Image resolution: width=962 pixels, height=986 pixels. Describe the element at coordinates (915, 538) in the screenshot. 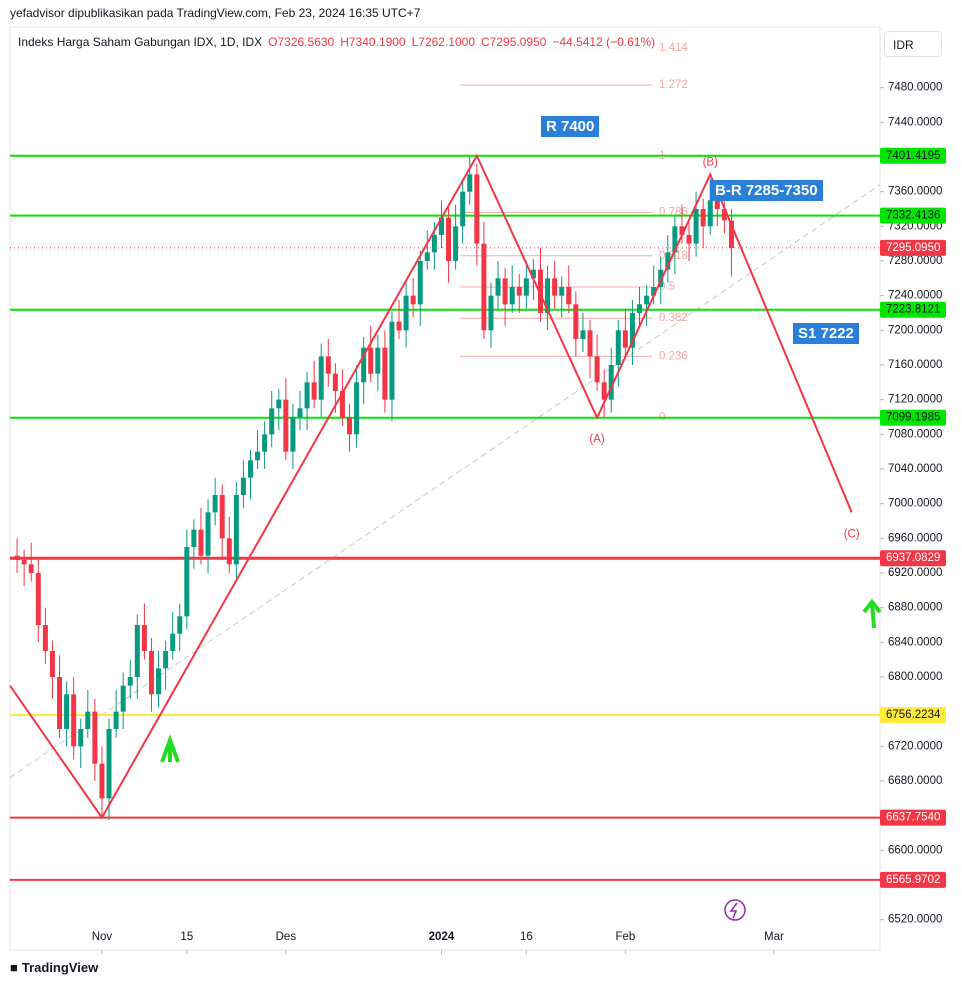

I see `y-tick-label: 6960.0000` at that location.